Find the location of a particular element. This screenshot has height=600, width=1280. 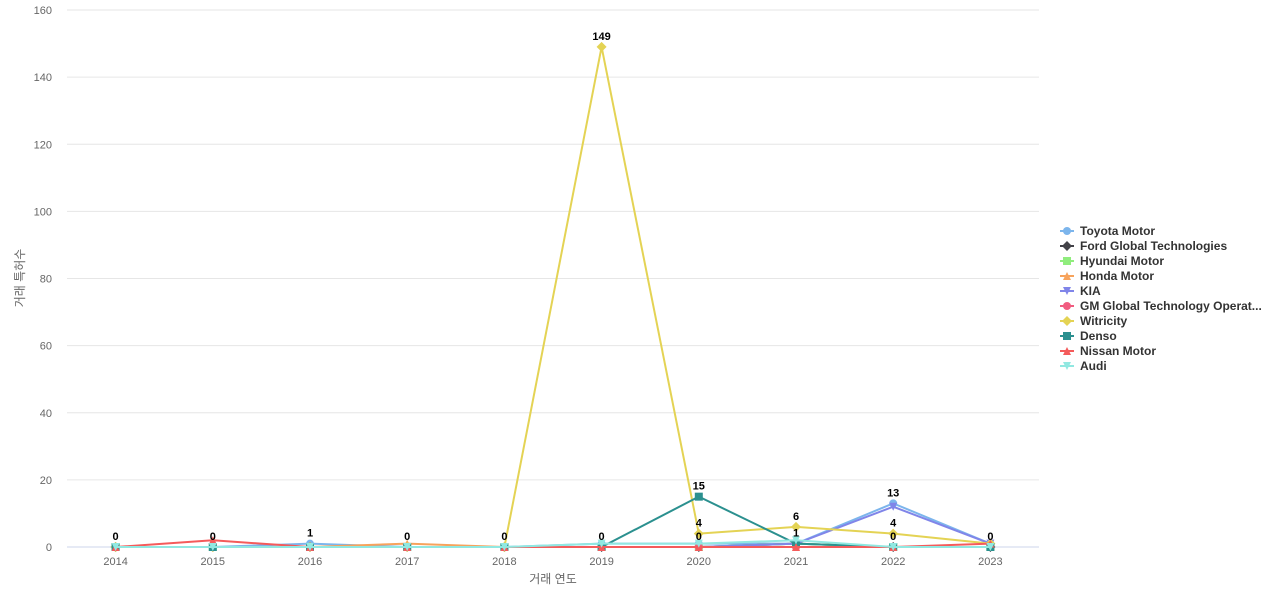

x-tick-label: 2018 is located at coordinates (504, 562).